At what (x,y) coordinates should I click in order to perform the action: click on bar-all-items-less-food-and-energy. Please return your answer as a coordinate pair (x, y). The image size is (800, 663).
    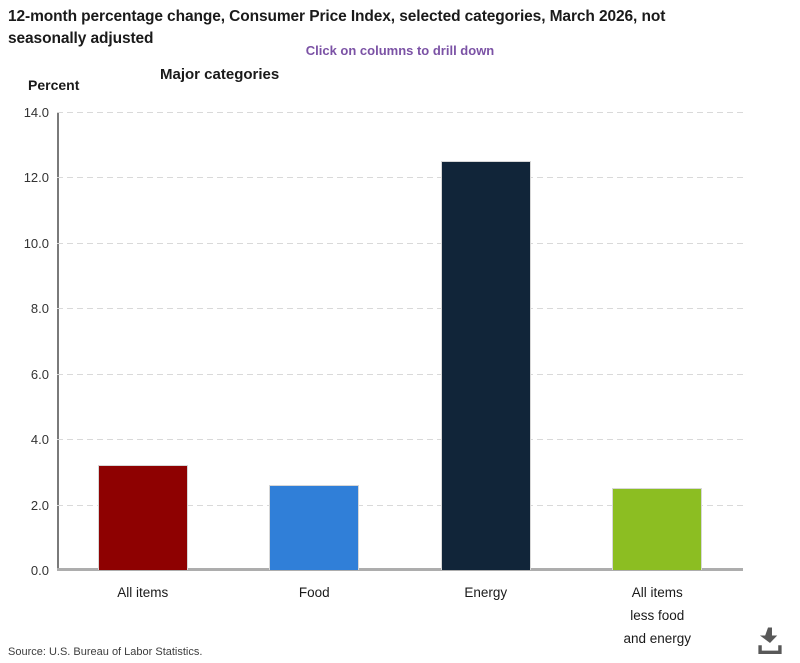
    Looking at the image, I should click on (657, 529).